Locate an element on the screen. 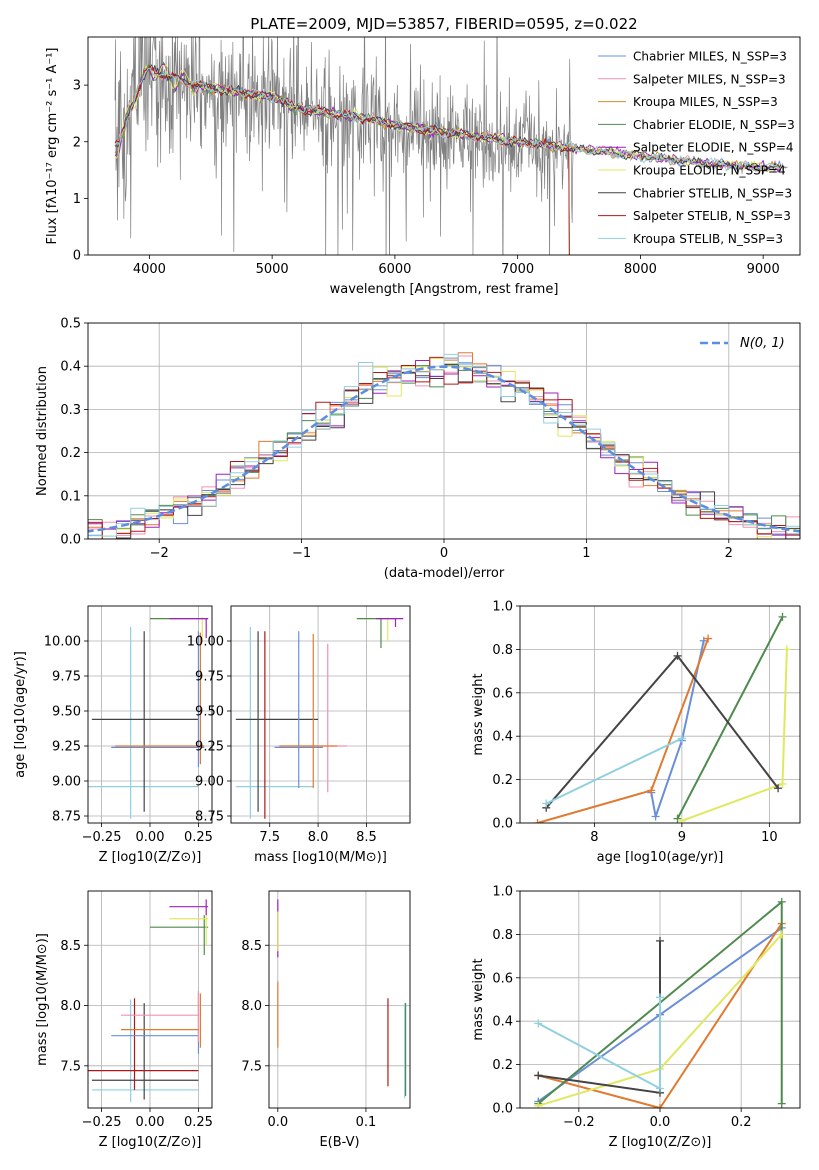 This screenshot has width=819, height=1170. y-tick-label: 0.3 is located at coordinates (70, 410).